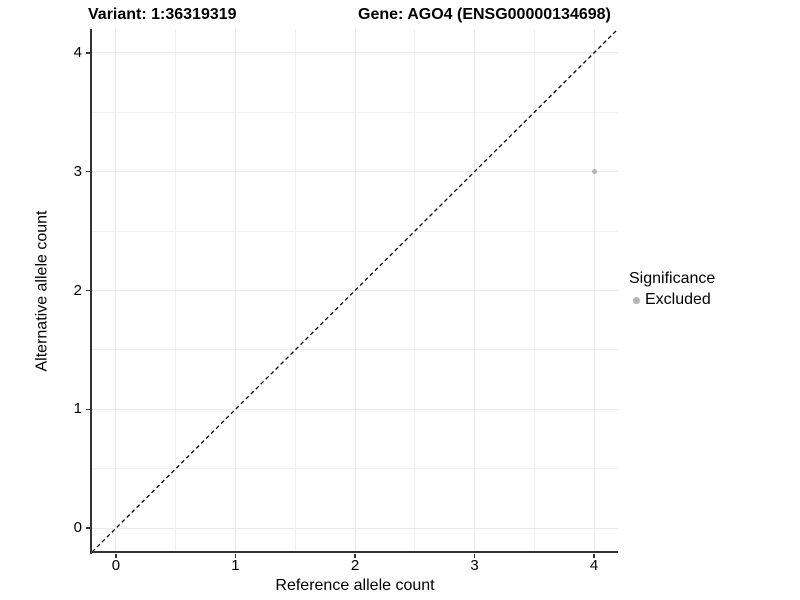  What do you see at coordinates (77, 52) in the screenshot?
I see `y-tick-label: 4` at bounding box center [77, 52].